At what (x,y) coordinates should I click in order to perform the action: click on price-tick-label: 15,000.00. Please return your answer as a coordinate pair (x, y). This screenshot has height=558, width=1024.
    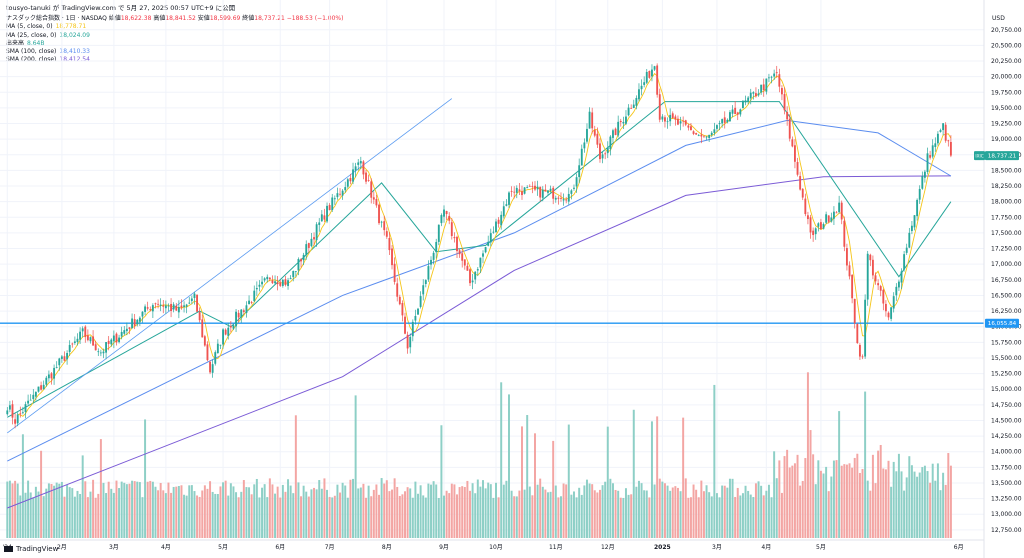
    Looking at the image, I should click on (1006, 389).